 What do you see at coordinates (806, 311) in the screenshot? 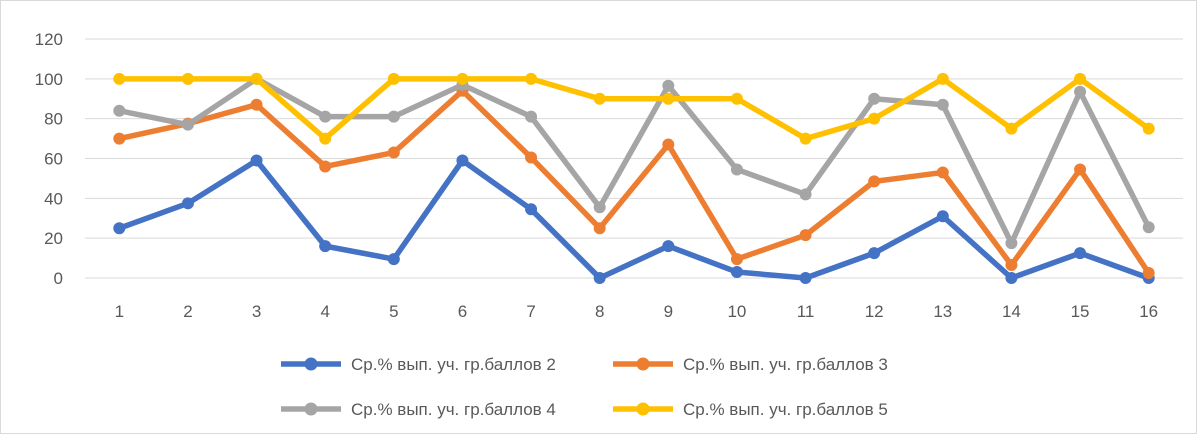
I see `x-tick-label: 11` at bounding box center [806, 311].